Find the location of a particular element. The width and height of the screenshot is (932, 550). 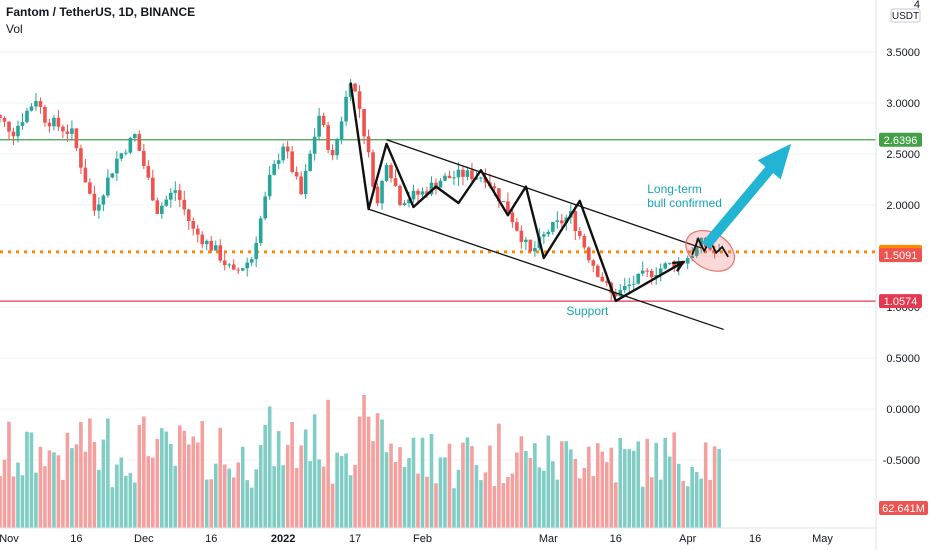

y-tick-label: 3.0000 is located at coordinates (903, 104).